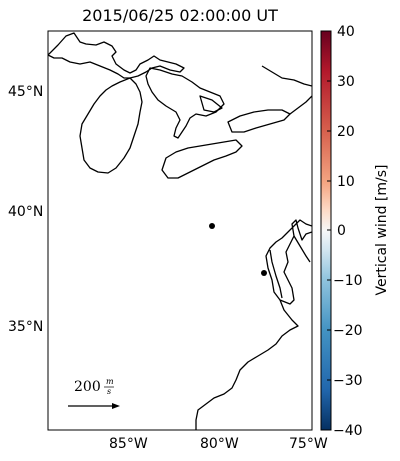 This screenshot has width=400, height=461. What do you see at coordinates (348, 431) in the screenshot?
I see `cb-tick-m40: −40` at bounding box center [348, 431].